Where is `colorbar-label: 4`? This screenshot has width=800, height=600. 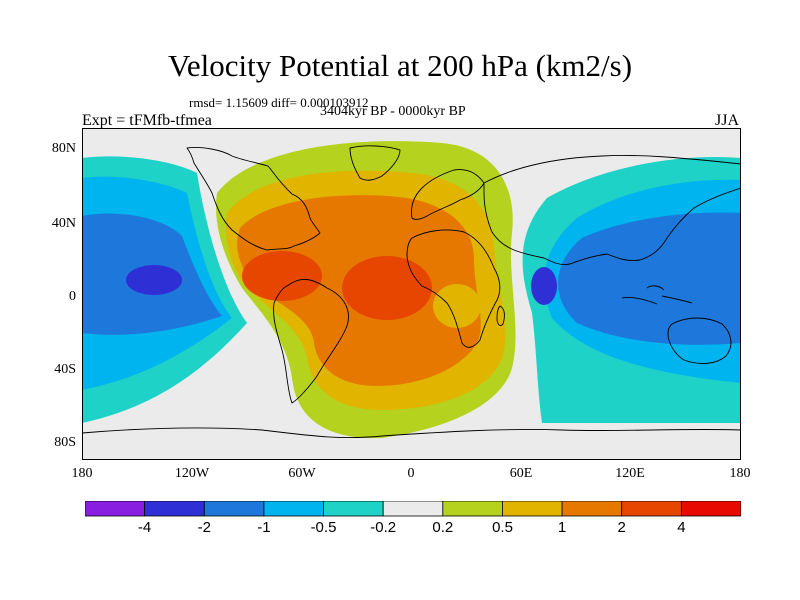
colorbar-label: 4 is located at coordinates (681, 527).